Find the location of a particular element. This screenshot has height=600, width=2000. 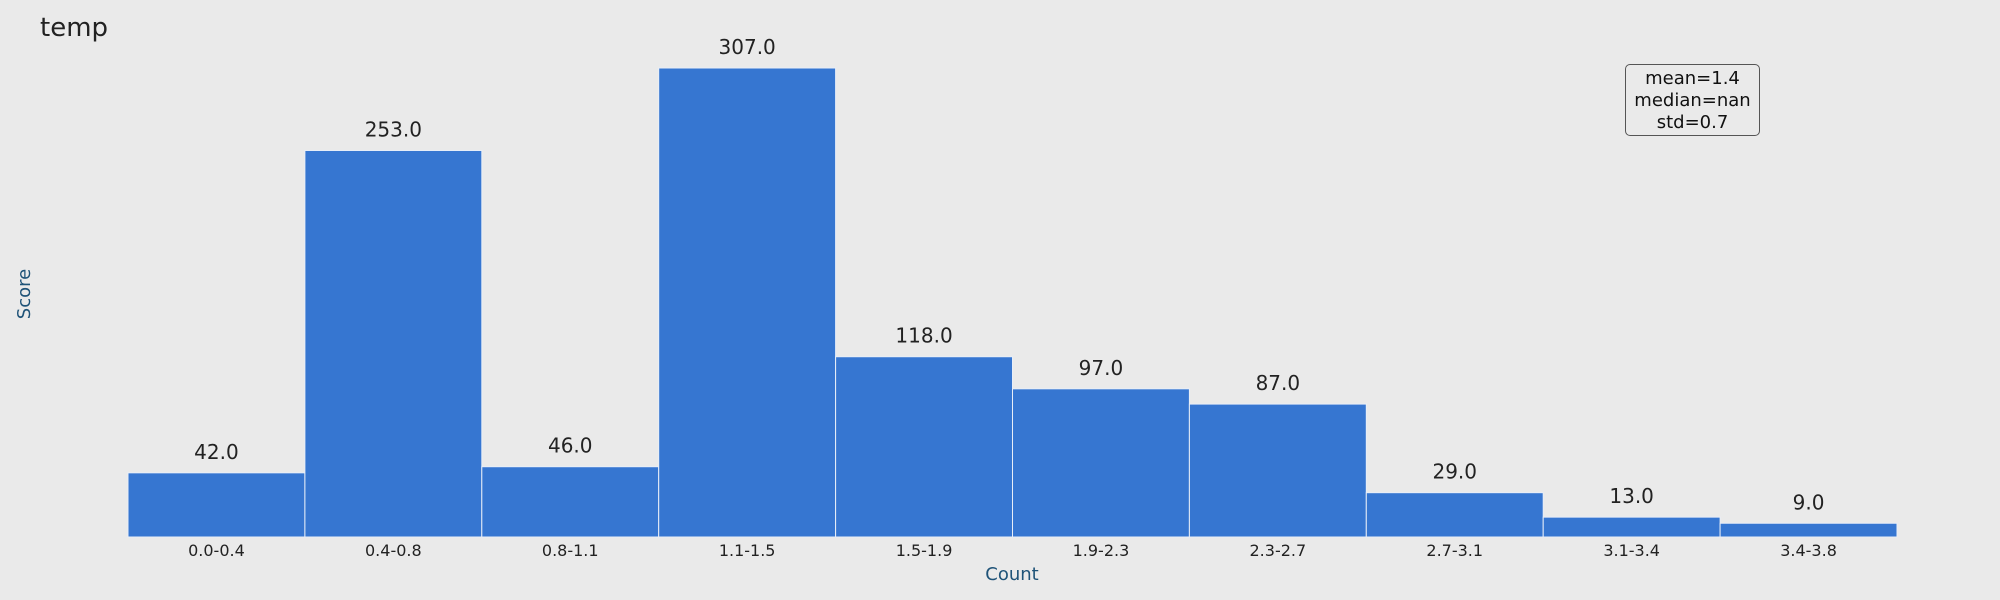

stats-median: median=nan is located at coordinates (1692, 100).